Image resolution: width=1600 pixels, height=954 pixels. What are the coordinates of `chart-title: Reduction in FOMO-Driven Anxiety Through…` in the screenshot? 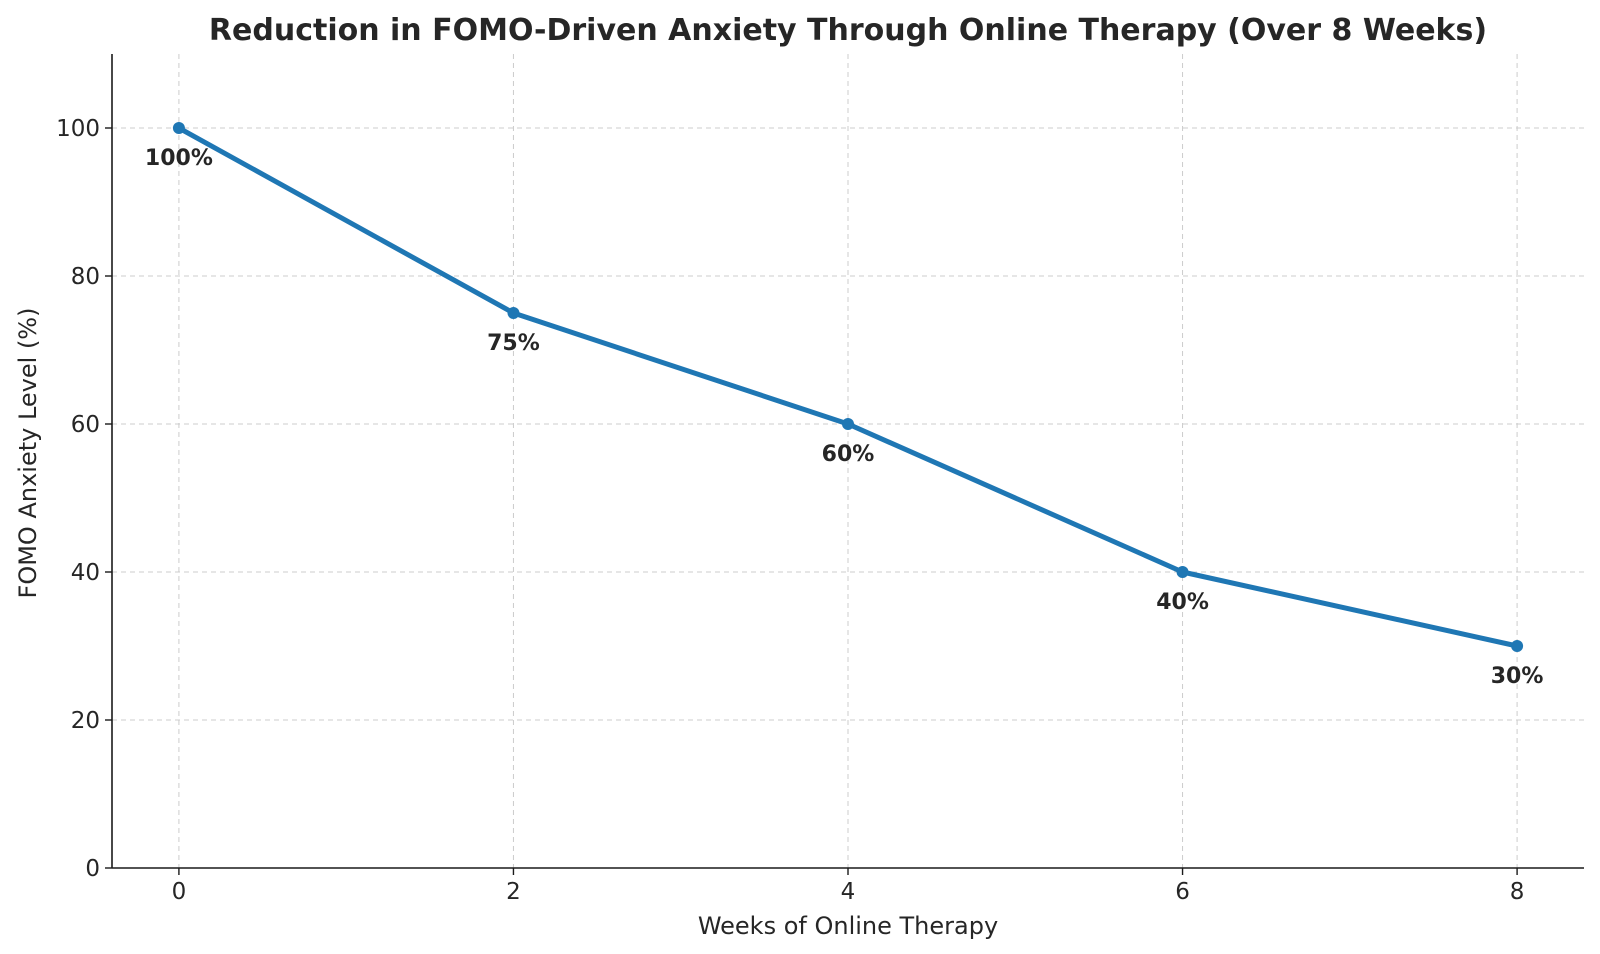 It's located at (848, 30).